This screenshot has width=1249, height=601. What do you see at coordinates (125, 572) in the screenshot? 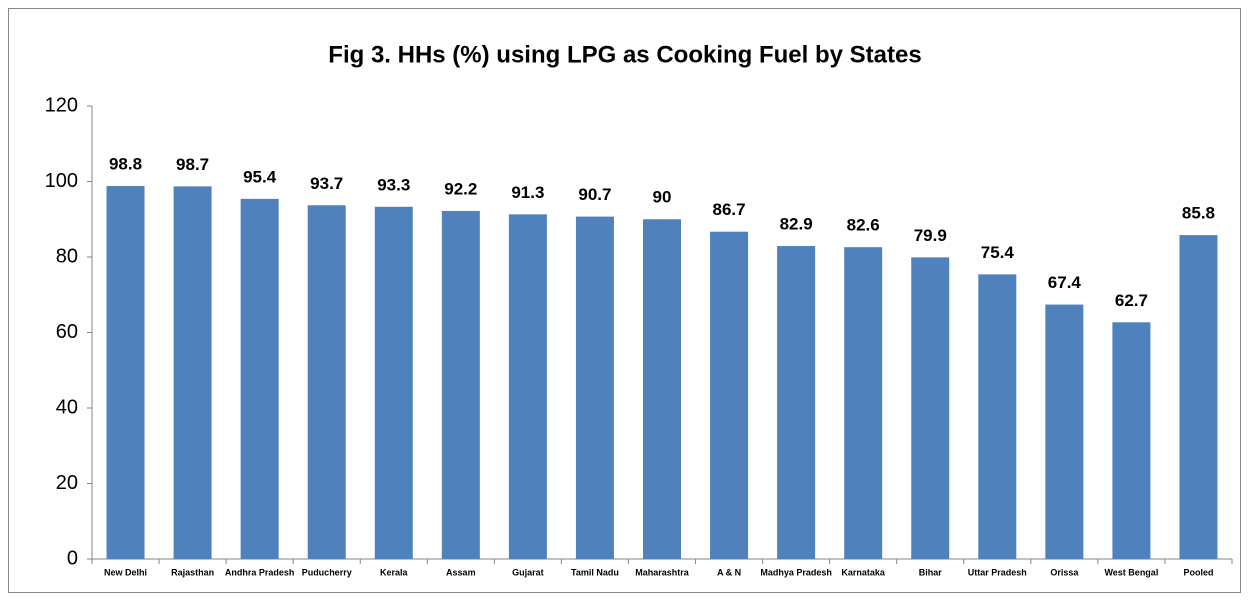
I see `x-tick-label: New Delhi` at bounding box center [125, 572].